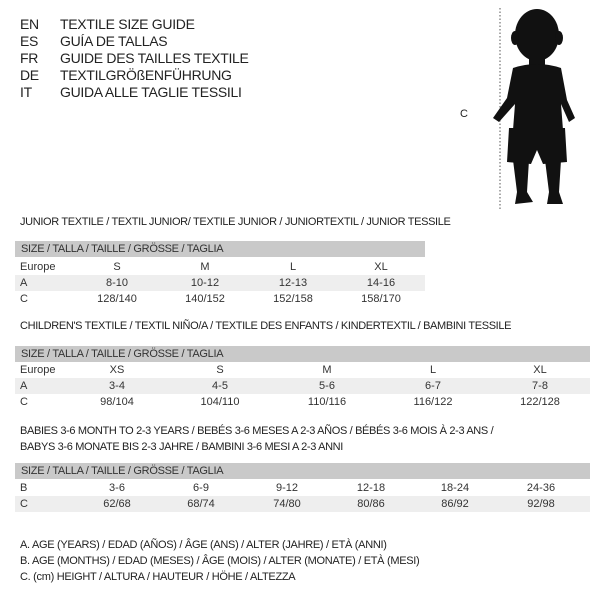 This screenshot has height=600, width=600. Describe the element at coordinates (220, 249) in the screenshot. I see `junior-size-header: SIZE / TALLA / TAILLE / GRÖSSE / TAGLIA` at that location.